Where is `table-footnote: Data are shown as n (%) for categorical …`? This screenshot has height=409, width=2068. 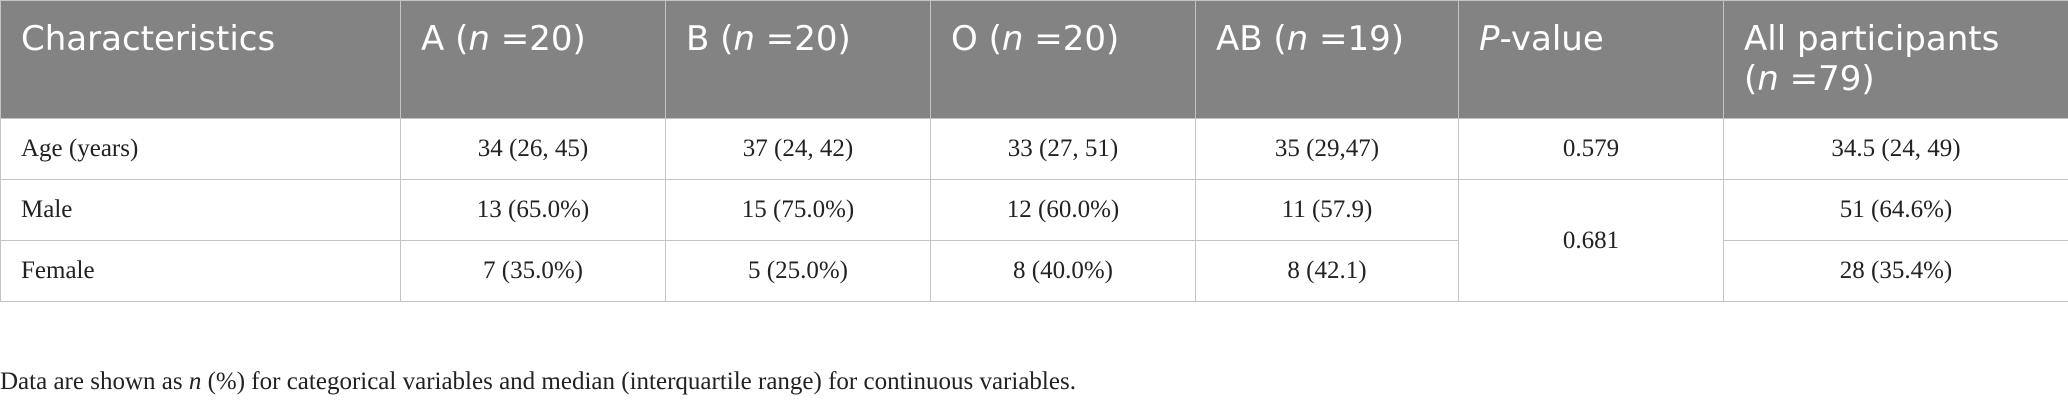
table-footnote: Data are shown as n (%) for categorical … is located at coordinates (538, 382).